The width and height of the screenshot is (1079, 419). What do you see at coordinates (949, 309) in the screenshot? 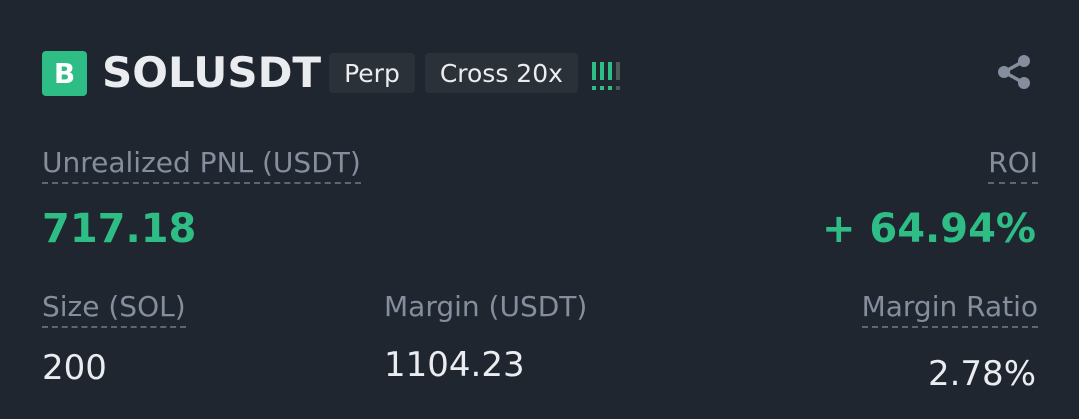
I see `margin-ratio-label: Margin Ratio` at bounding box center [949, 309].